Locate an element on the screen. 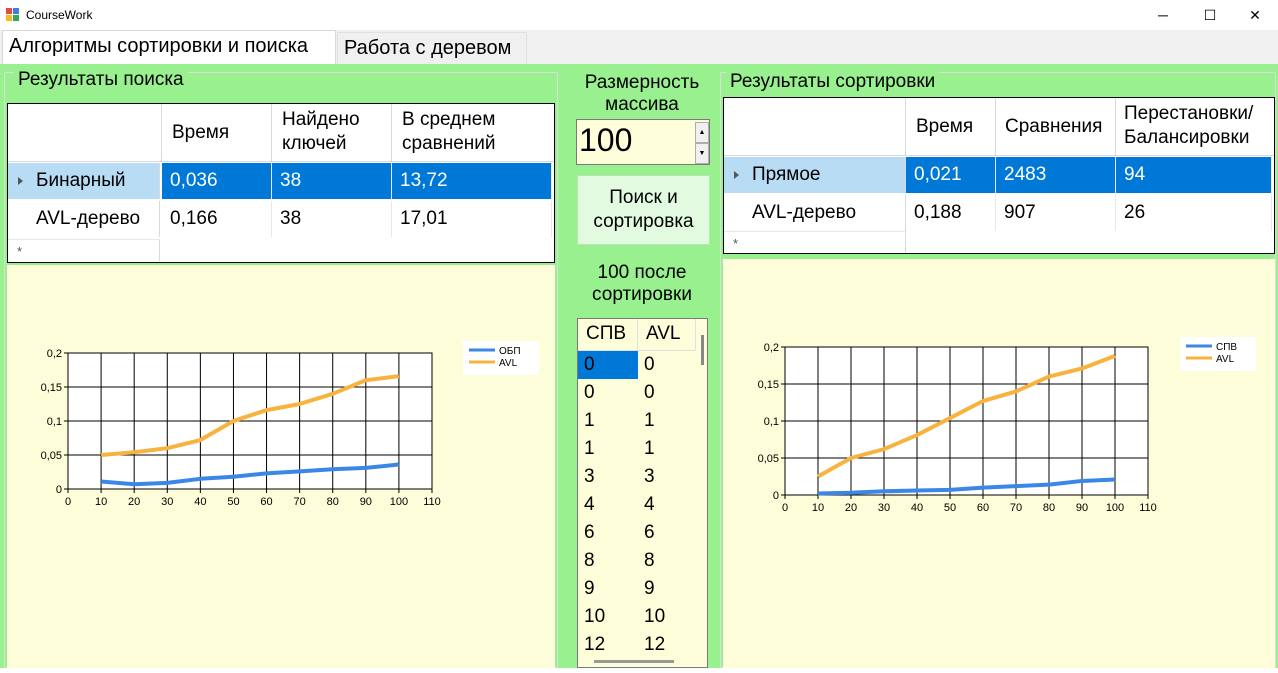 The image size is (1278, 673). table-cell: 17,01 is located at coordinates (472, 219).